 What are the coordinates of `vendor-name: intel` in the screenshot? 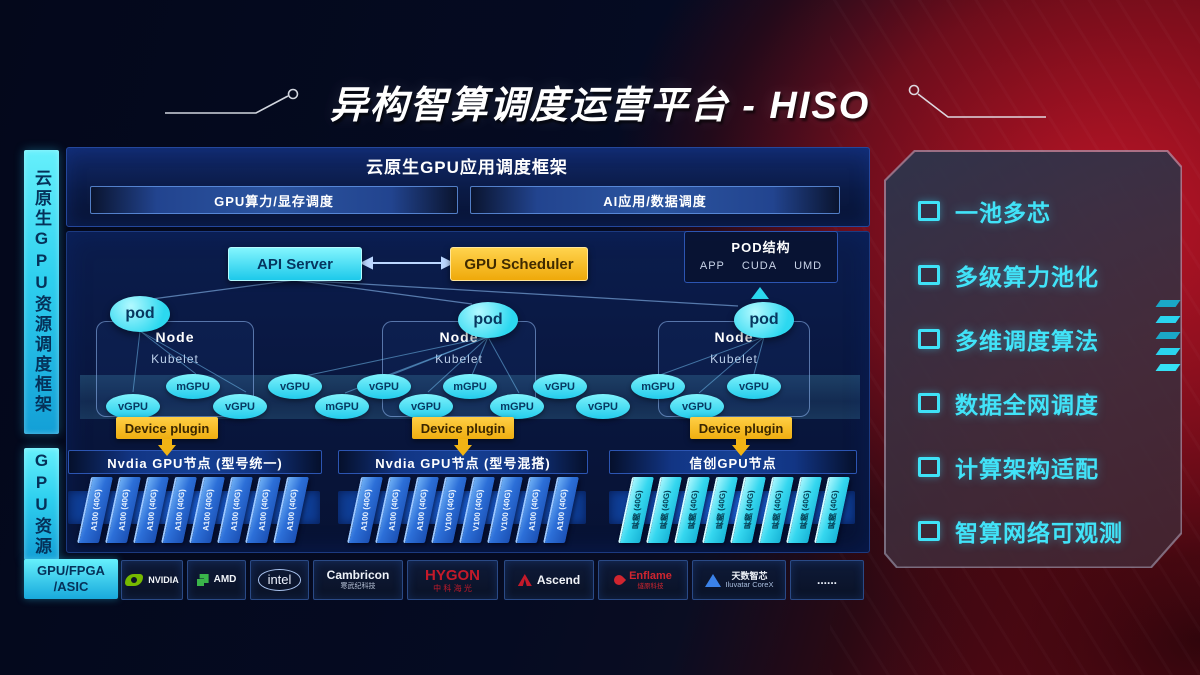 It's located at (279, 580).